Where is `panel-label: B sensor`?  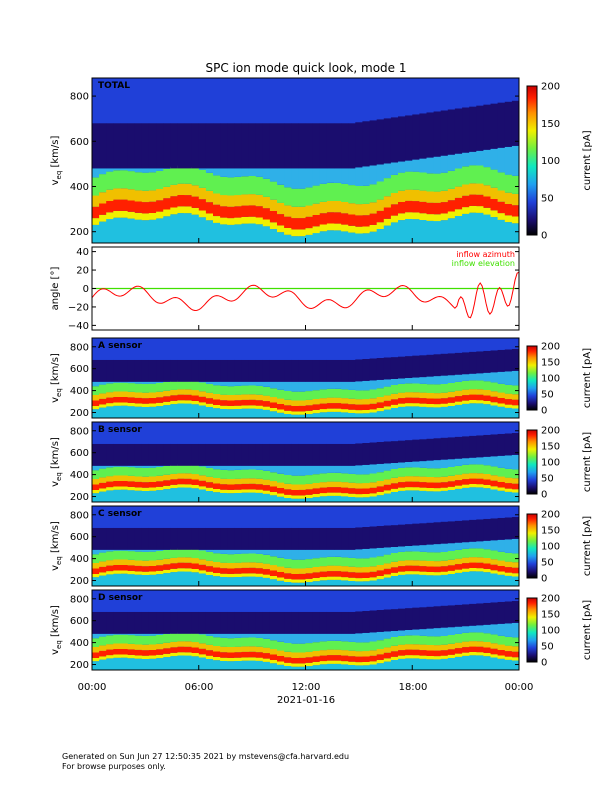 panel-label: B sensor is located at coordinates (120, 430).